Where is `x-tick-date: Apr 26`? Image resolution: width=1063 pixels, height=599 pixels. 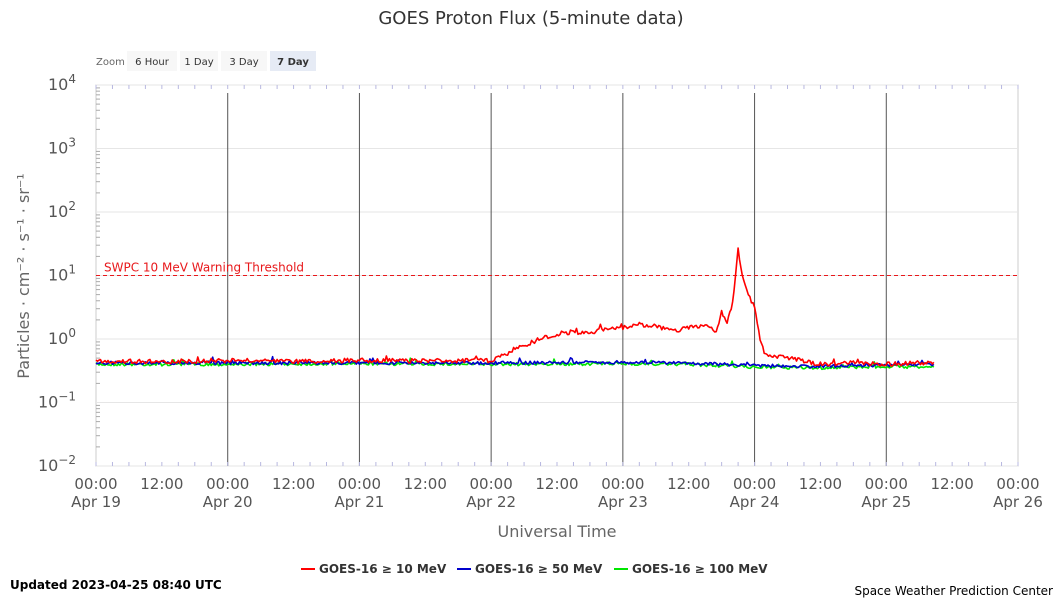
x-tick-date: Apr 26 is located at coordinates (1018, 502).